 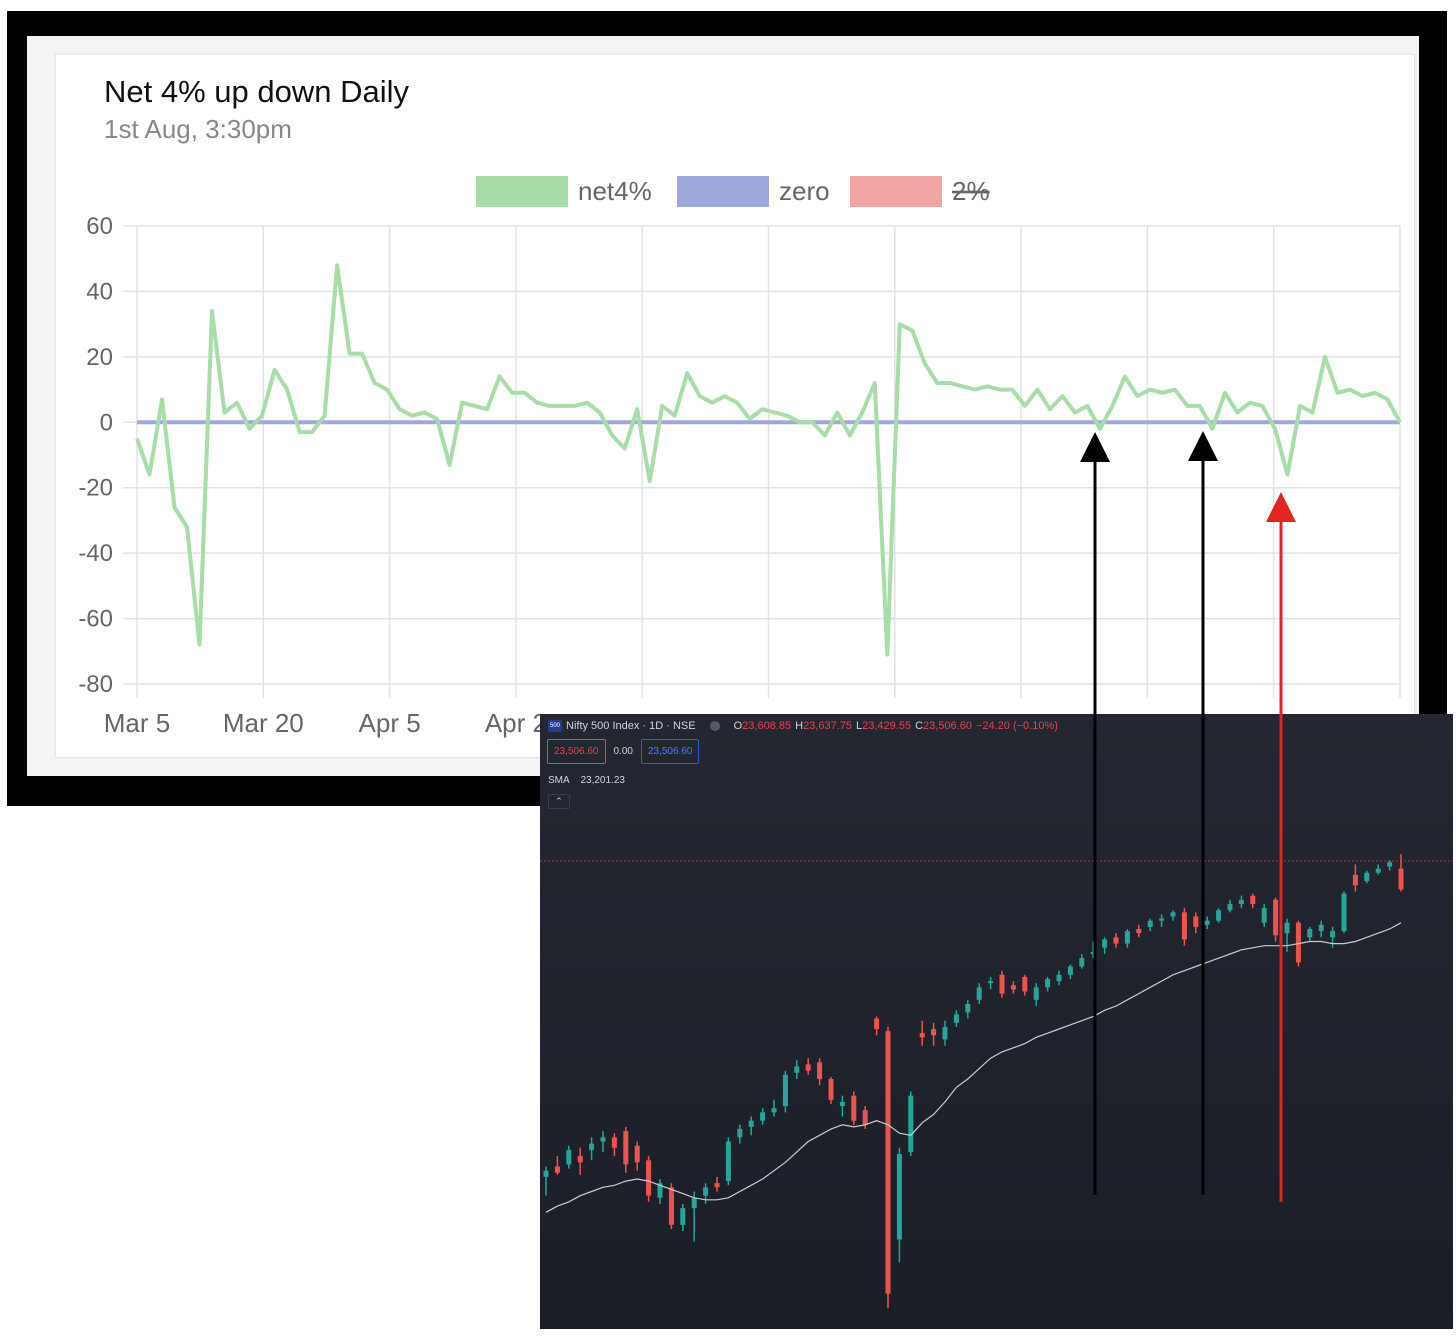 What do you see at coordinates (576, 751) in the screenshot?
I see `sell-button: 23,506.60` at bounding box center [576, 751].